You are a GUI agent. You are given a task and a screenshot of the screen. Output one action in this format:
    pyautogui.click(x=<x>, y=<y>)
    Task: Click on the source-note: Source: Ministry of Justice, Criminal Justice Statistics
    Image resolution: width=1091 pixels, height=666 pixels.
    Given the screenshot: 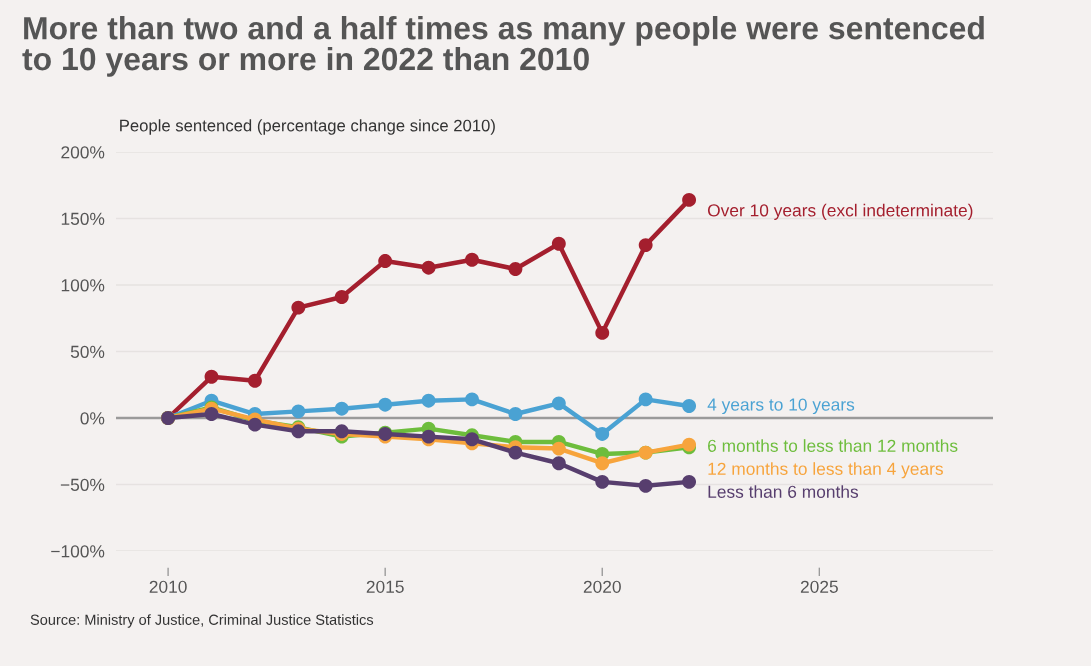 What is the action you would take?
    pyautogui.click(x=202, y=621)
    